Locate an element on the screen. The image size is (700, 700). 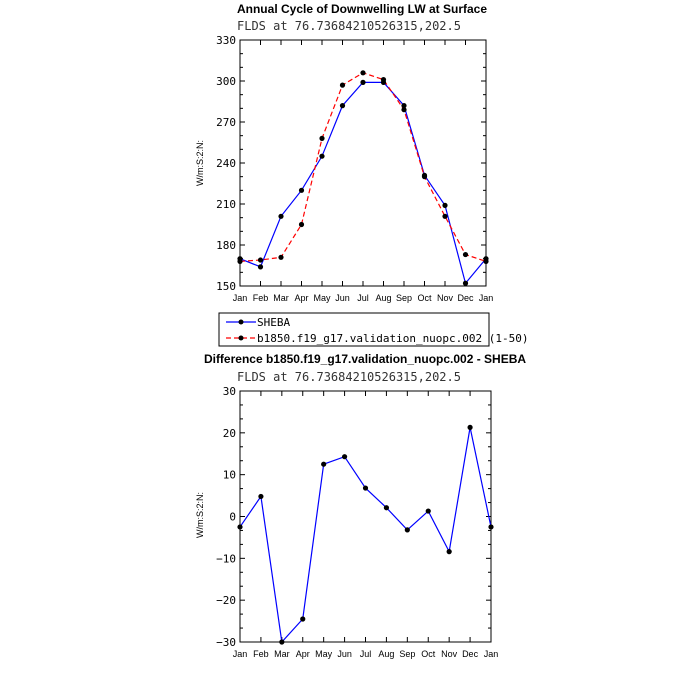
chart2-ytick-label: −20 is located at coordinates (226, 600).